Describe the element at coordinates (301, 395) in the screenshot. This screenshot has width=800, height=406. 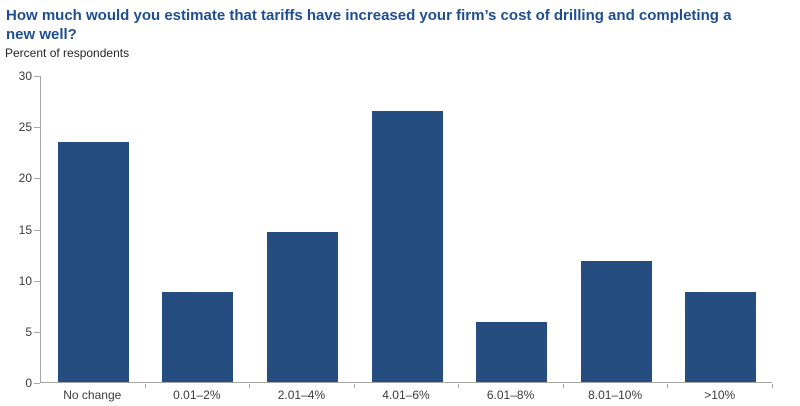
I see `x-tick-label: 2.01–4%` at that location.